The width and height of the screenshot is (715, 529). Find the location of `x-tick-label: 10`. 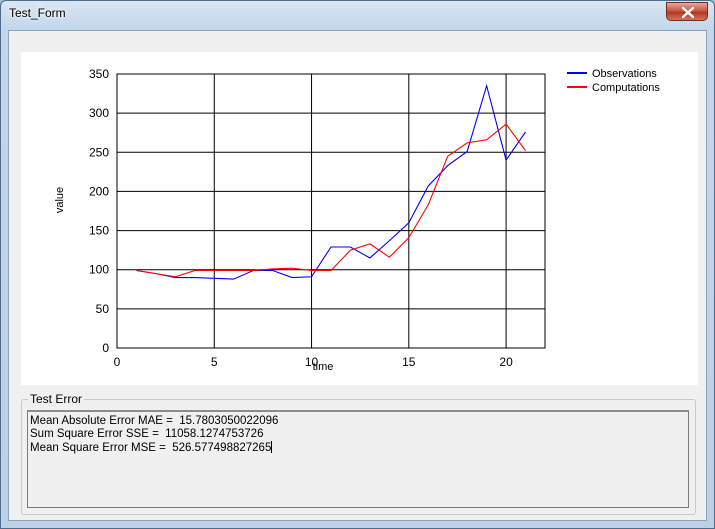

x-tick-label: 10 is located at coordinates (312, 362).